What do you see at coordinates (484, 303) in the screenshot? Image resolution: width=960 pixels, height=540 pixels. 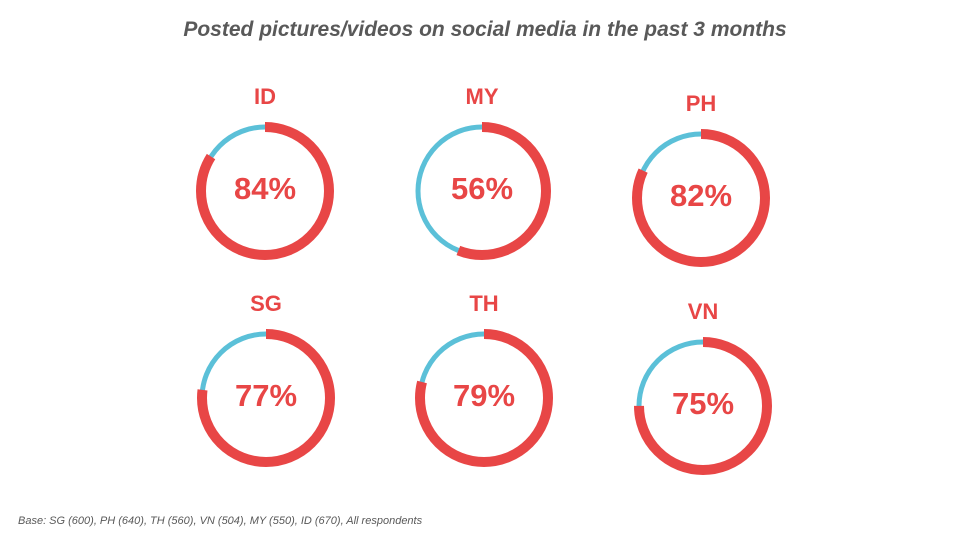 I see `donut-label: TH` at bounding box center [484, 303].